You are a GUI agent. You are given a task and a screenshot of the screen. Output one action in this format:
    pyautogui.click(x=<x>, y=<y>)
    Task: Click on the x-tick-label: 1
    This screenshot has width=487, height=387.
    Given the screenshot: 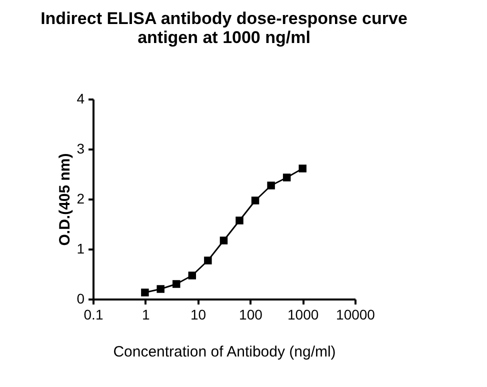 What is the action you would take?
    pyautogui.click(x=146, y=314)
    